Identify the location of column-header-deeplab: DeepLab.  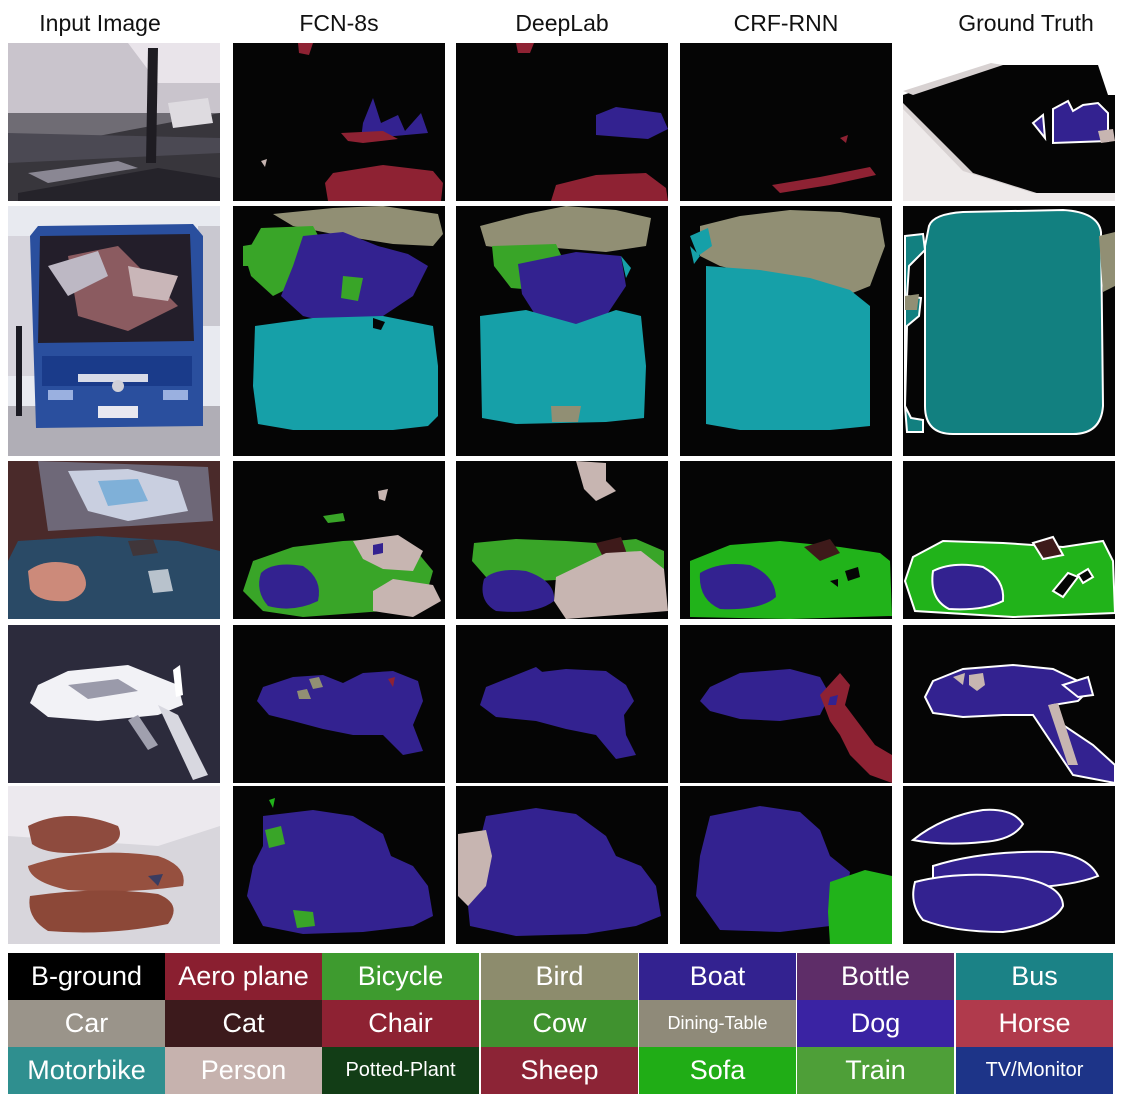
(562, 23).